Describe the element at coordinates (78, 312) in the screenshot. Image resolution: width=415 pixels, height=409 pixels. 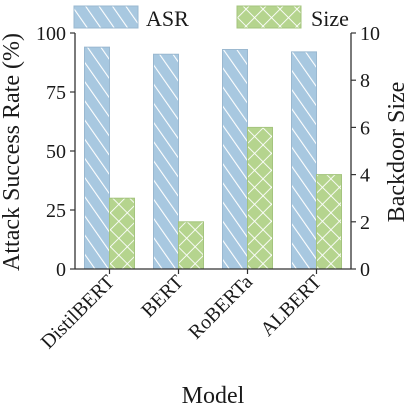
I see `x-tick-label: DistilBERT` at that location.